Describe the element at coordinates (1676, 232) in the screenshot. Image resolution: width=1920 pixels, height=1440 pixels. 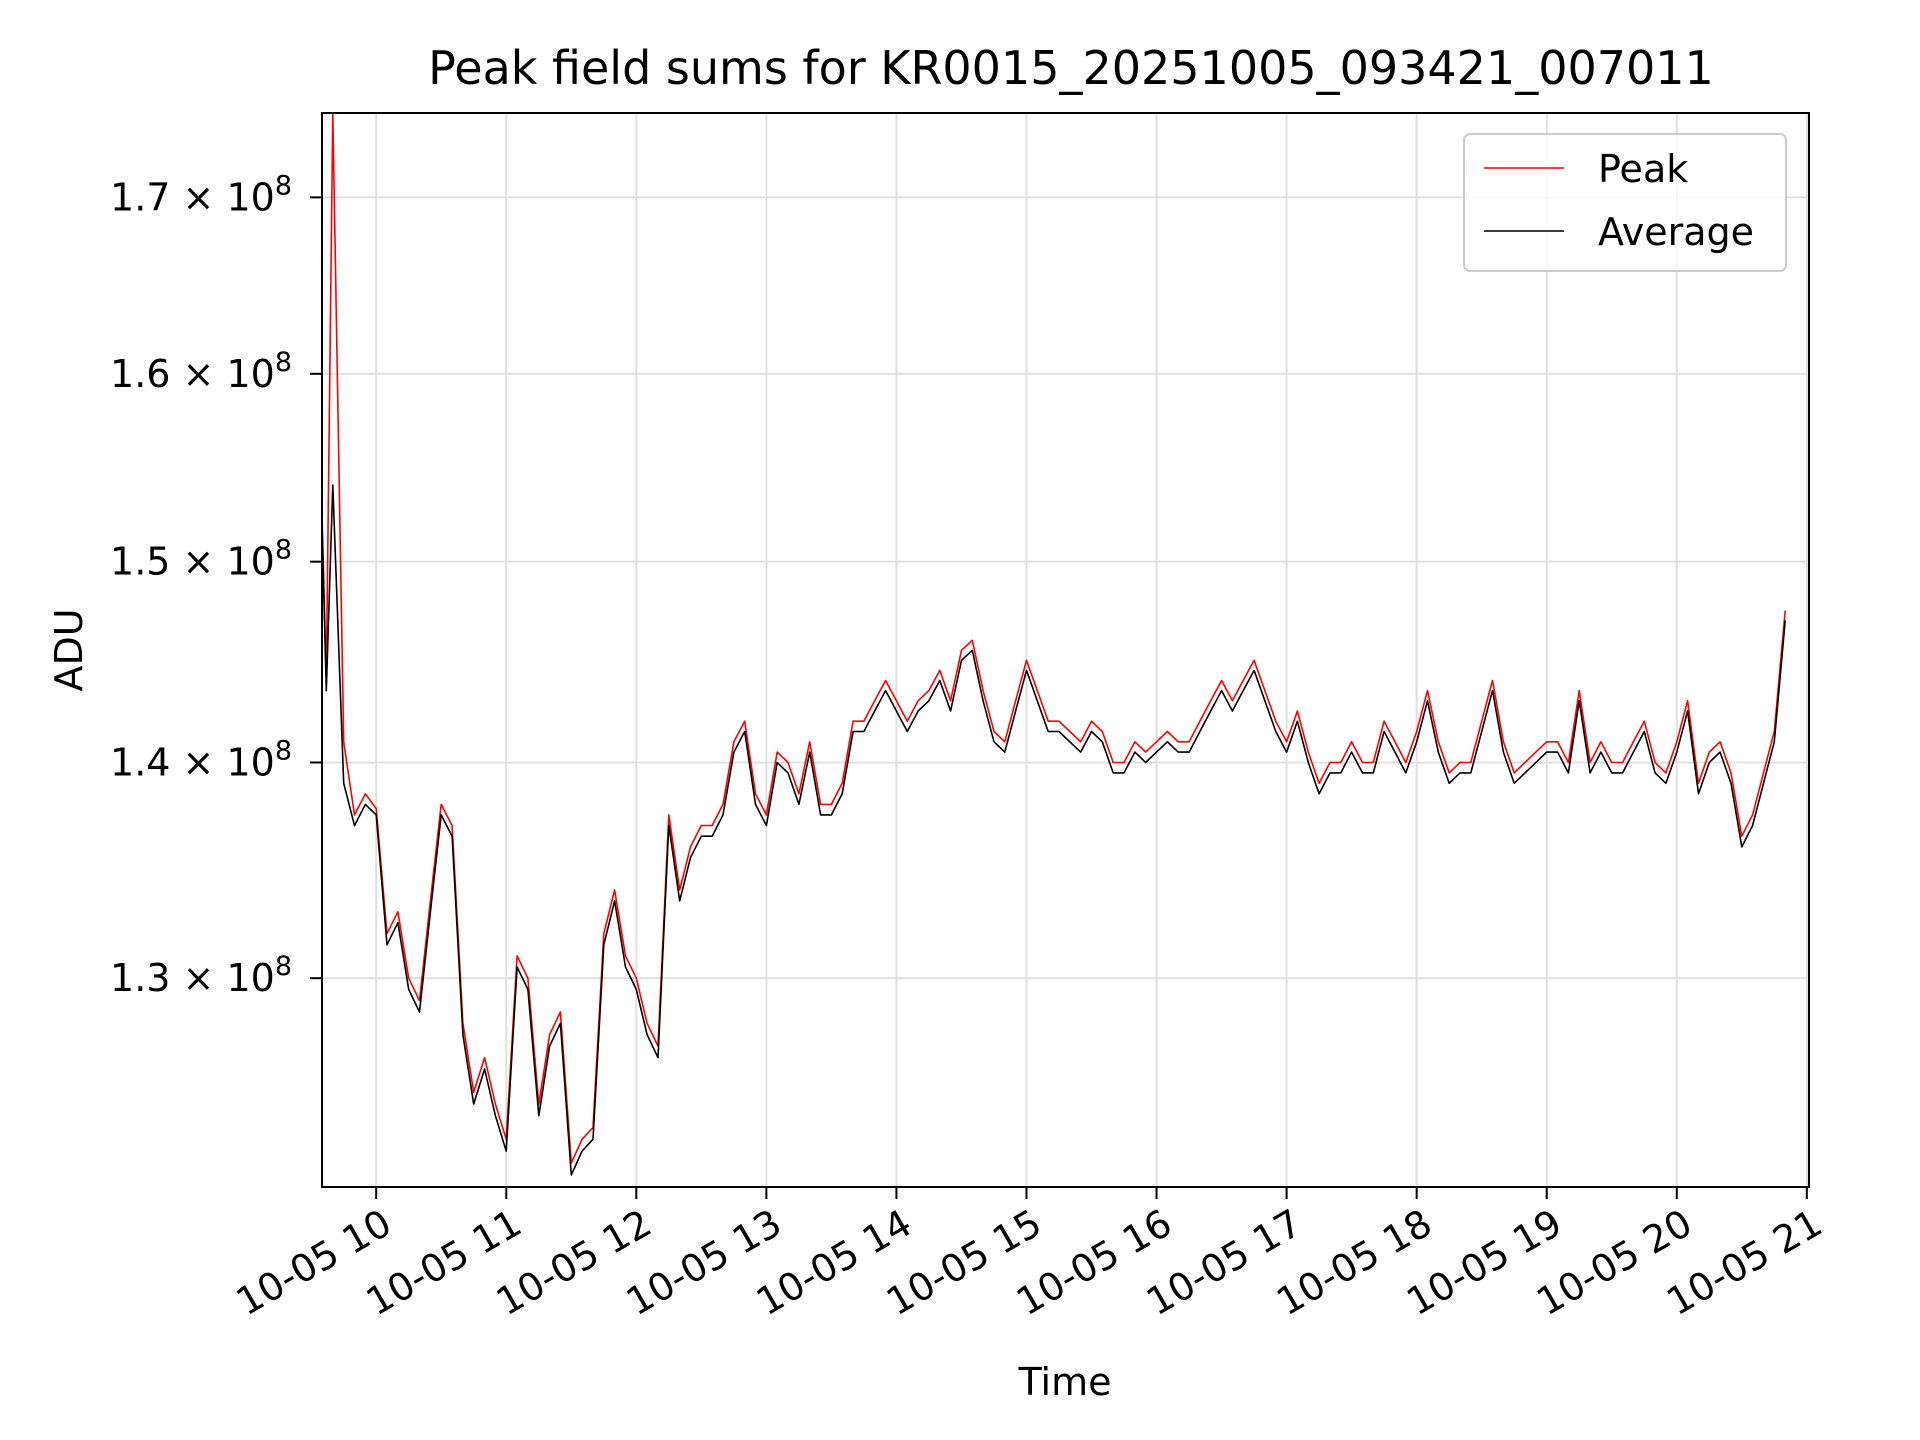
I see `legend-label-average: Average` at that location.